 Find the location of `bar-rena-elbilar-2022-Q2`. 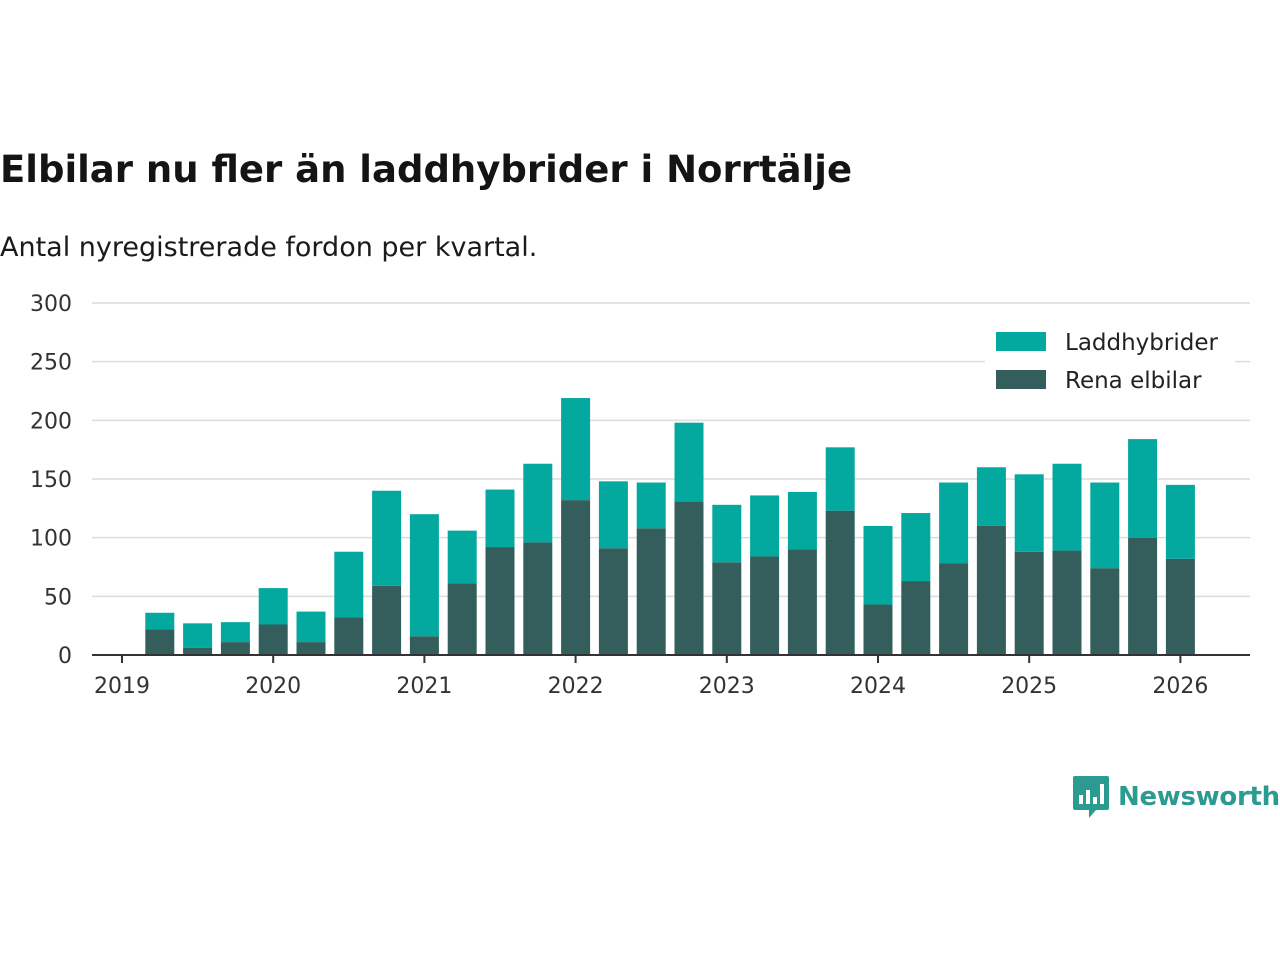

bar-rena-elbilar-2022-Q2 is located at coordinates (613, 601).